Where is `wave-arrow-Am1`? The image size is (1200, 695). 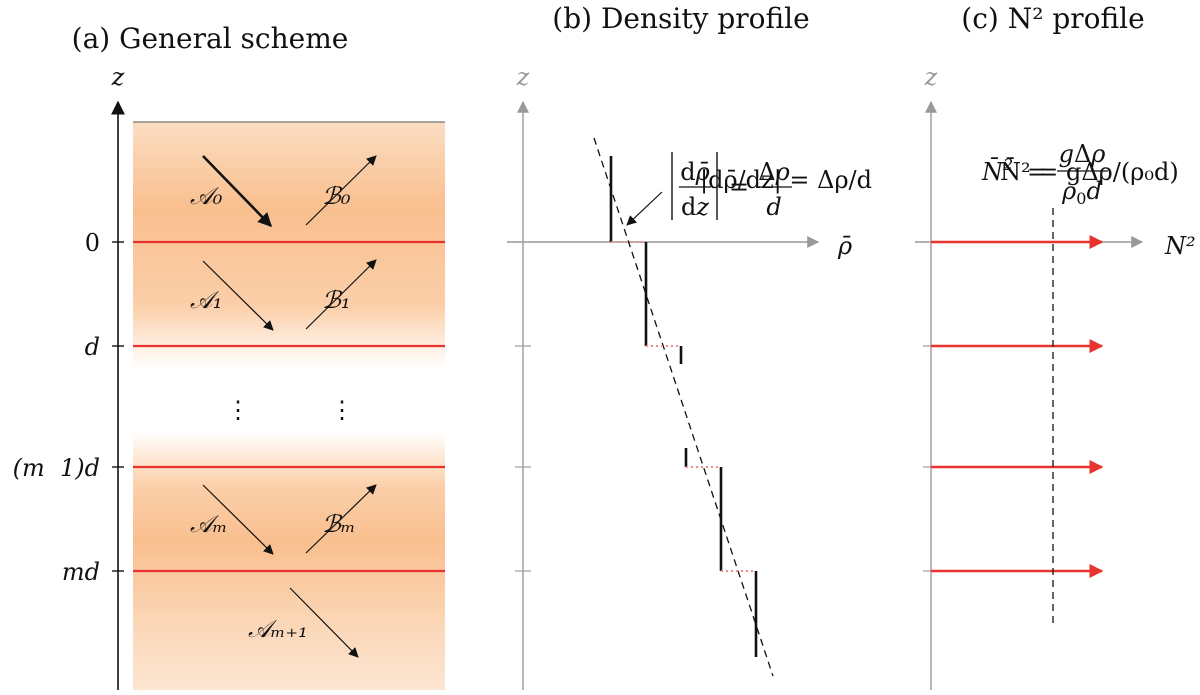
wave-arrow-Am1 is located at coordinates (324, 622).